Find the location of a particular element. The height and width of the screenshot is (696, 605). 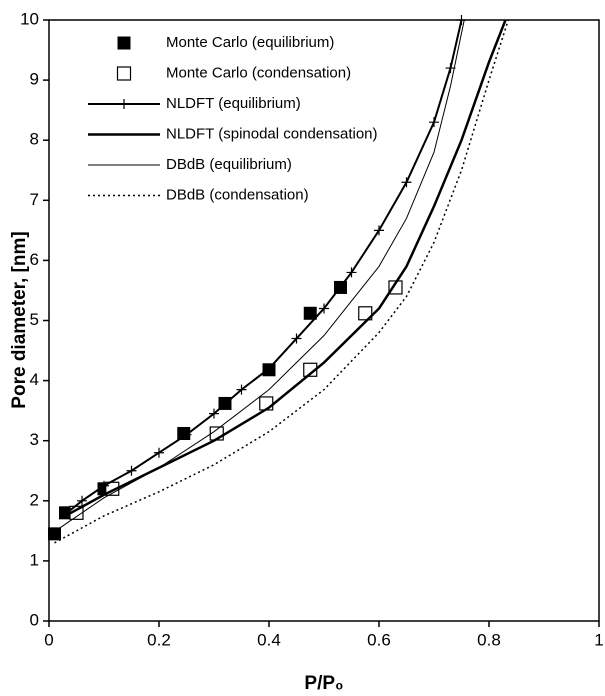

y-tick-label: 0 is located at coordinates (34, 619).